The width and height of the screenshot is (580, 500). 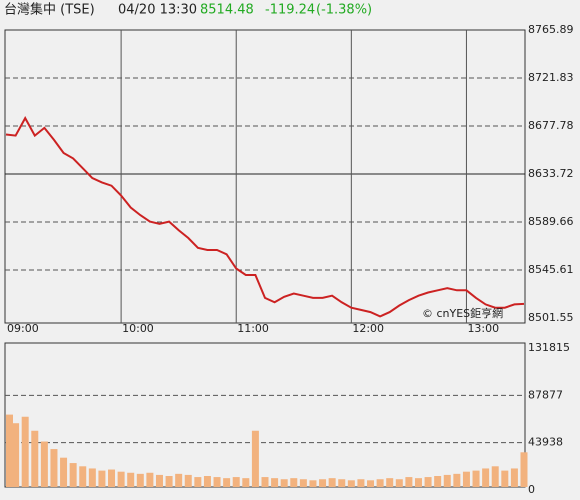 I want to click on index-name: 台灣集中 (TSE), so click(x=49, y=10).